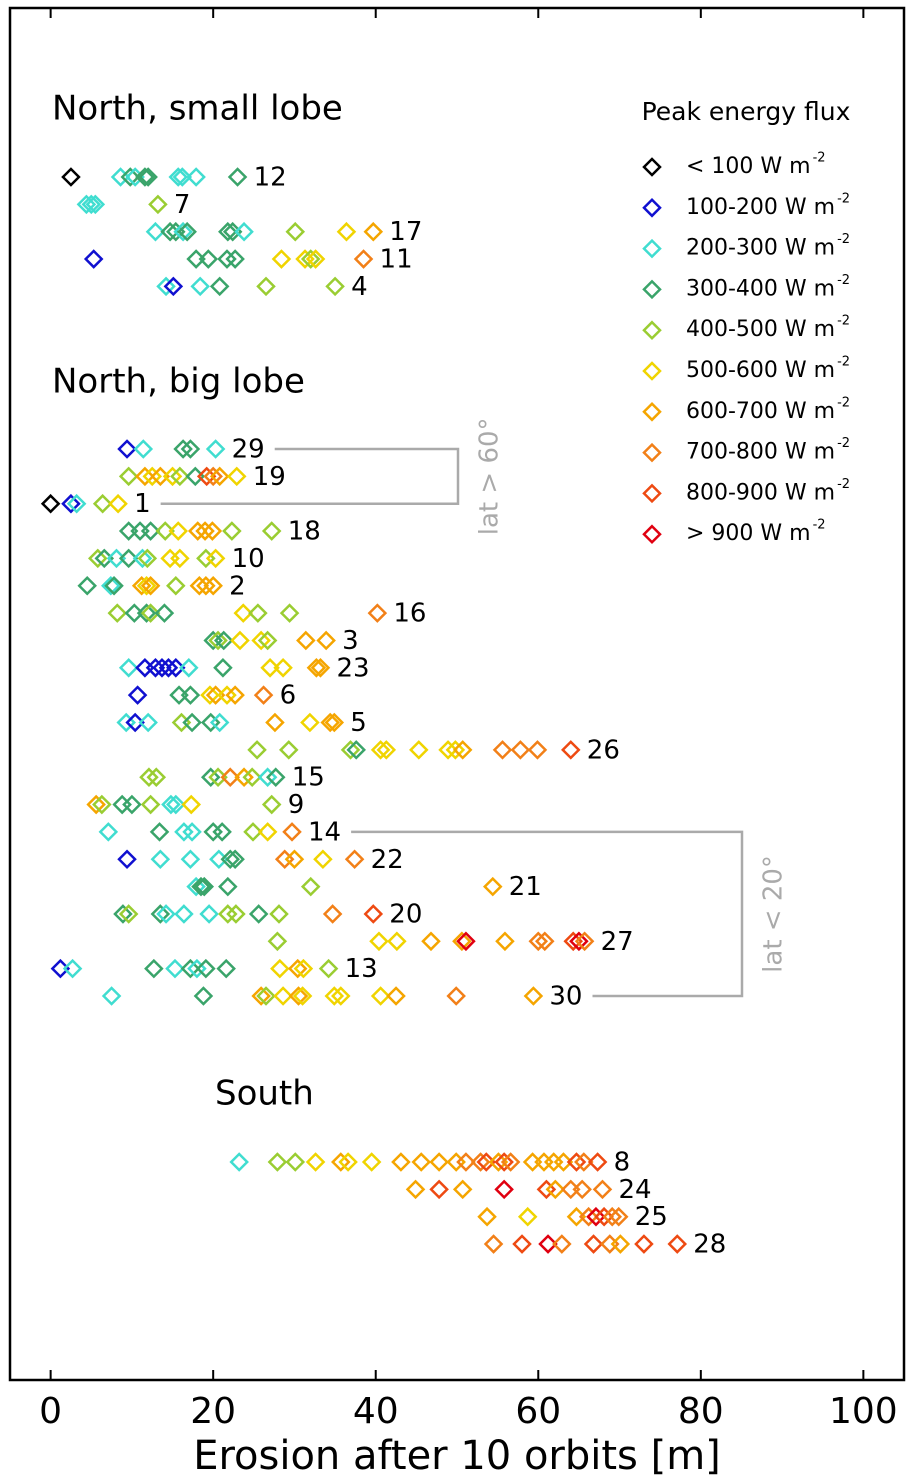 This screenshot has width=906, height=1481. Describe the element at coordinates (296, 805) in the screenshot. I see `row-label: 9` at that location.